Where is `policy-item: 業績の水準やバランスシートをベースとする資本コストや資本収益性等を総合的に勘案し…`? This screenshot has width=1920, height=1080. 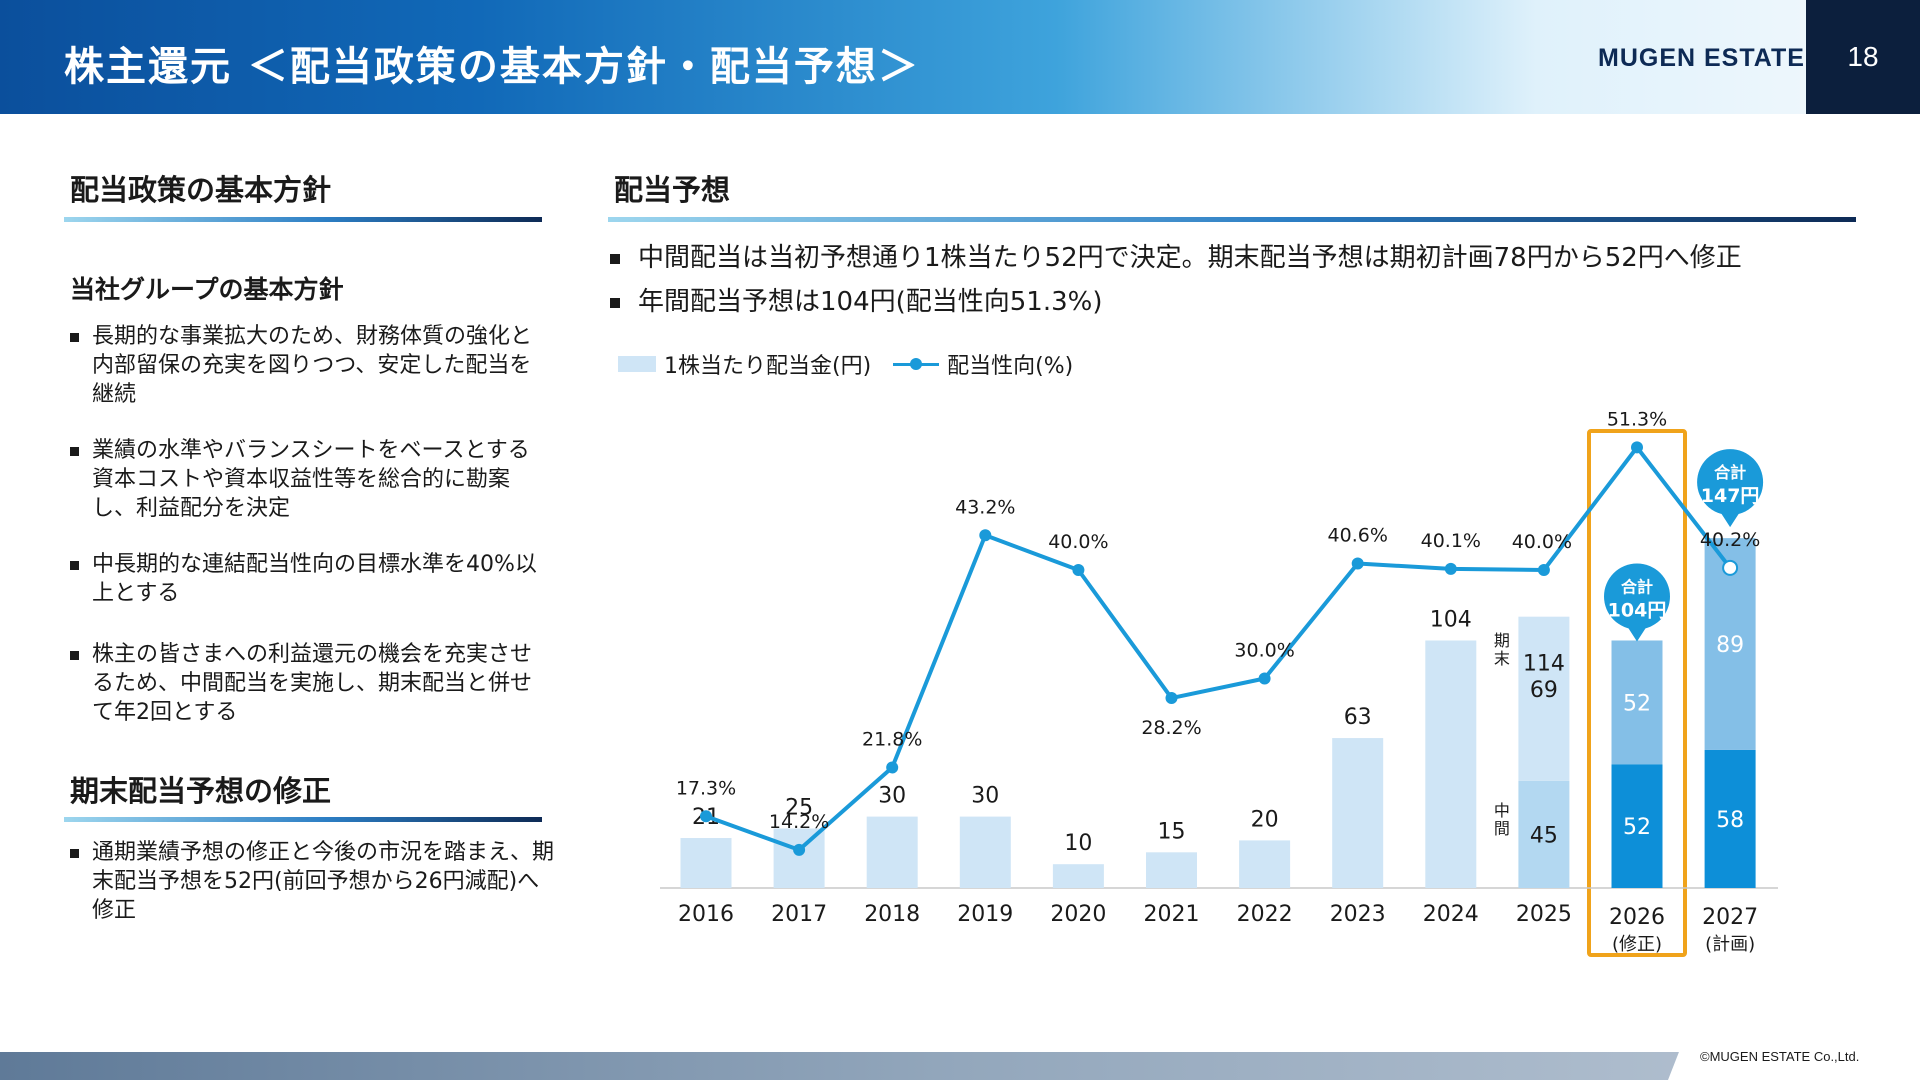
policy-item: 業績の水準やバランスシートをベースとする資本コストや資本収益性等を総合的に勘案し… is located at coordinates (310, 479).